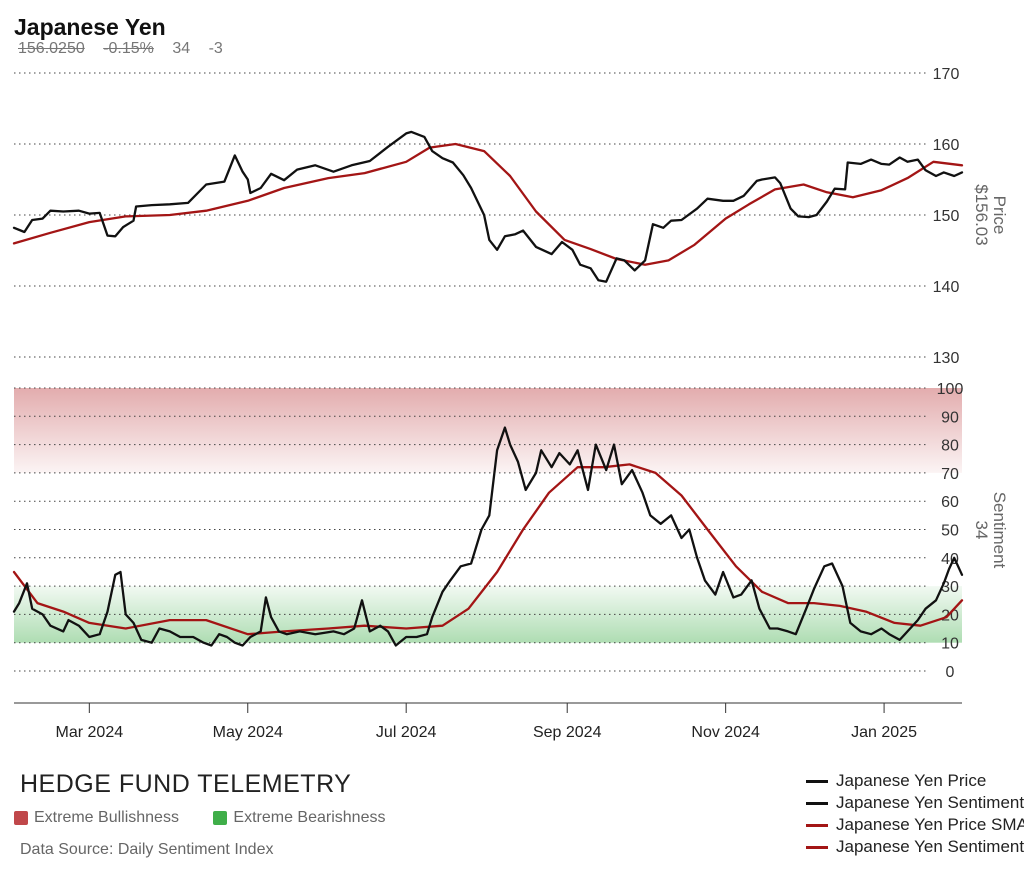  I want to click on zone-bear-swatch, so click(220, 818).